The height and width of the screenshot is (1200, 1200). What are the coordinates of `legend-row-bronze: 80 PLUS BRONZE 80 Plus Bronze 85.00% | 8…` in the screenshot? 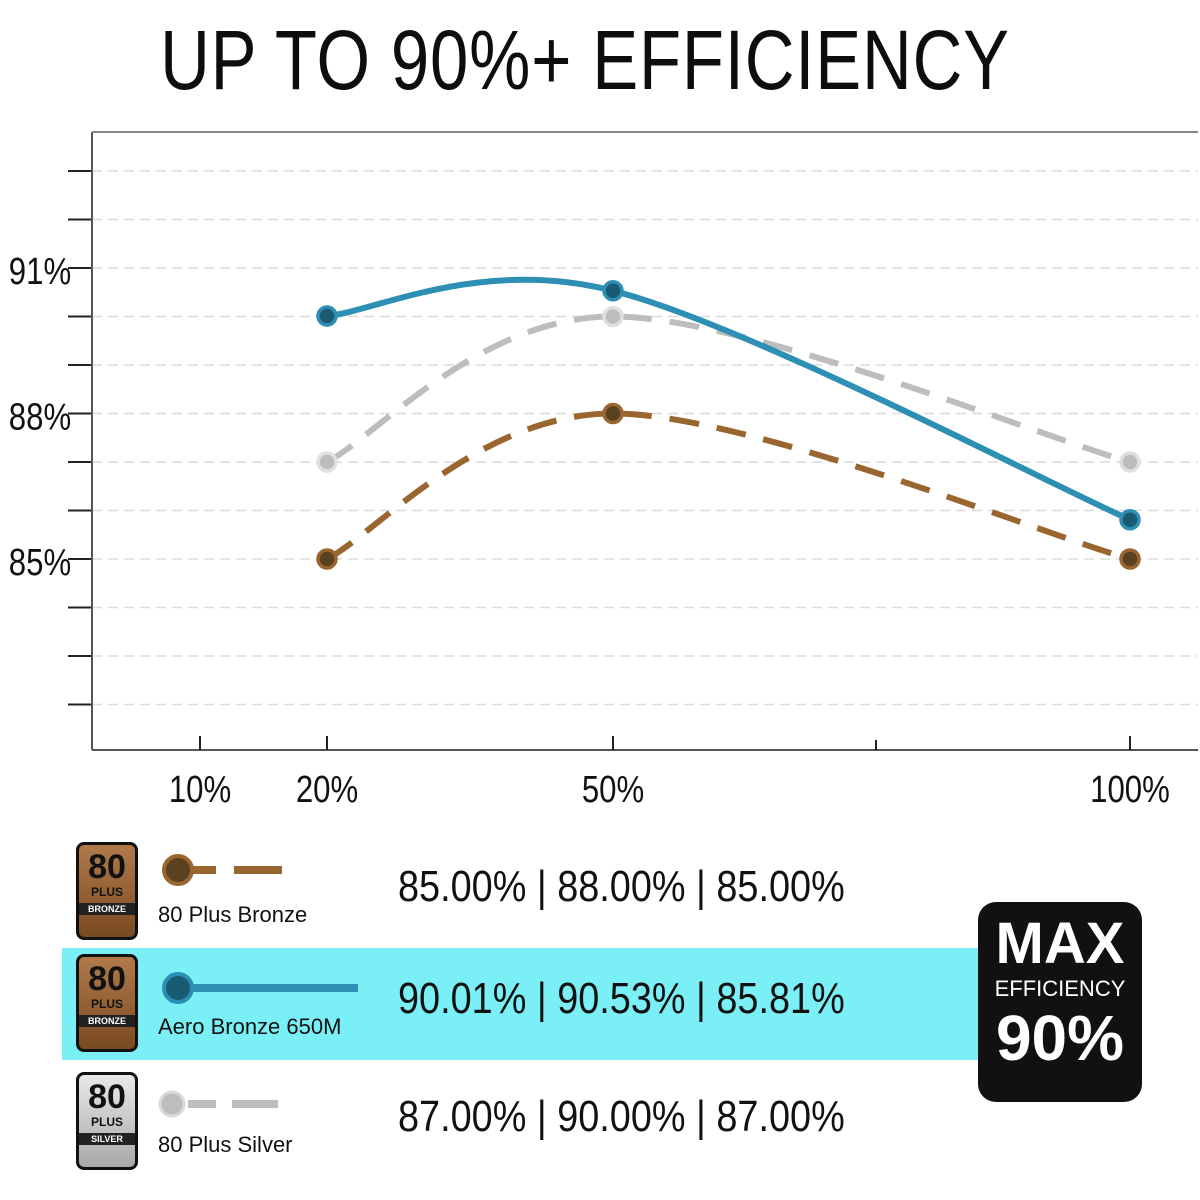 It's located at (527, 892).